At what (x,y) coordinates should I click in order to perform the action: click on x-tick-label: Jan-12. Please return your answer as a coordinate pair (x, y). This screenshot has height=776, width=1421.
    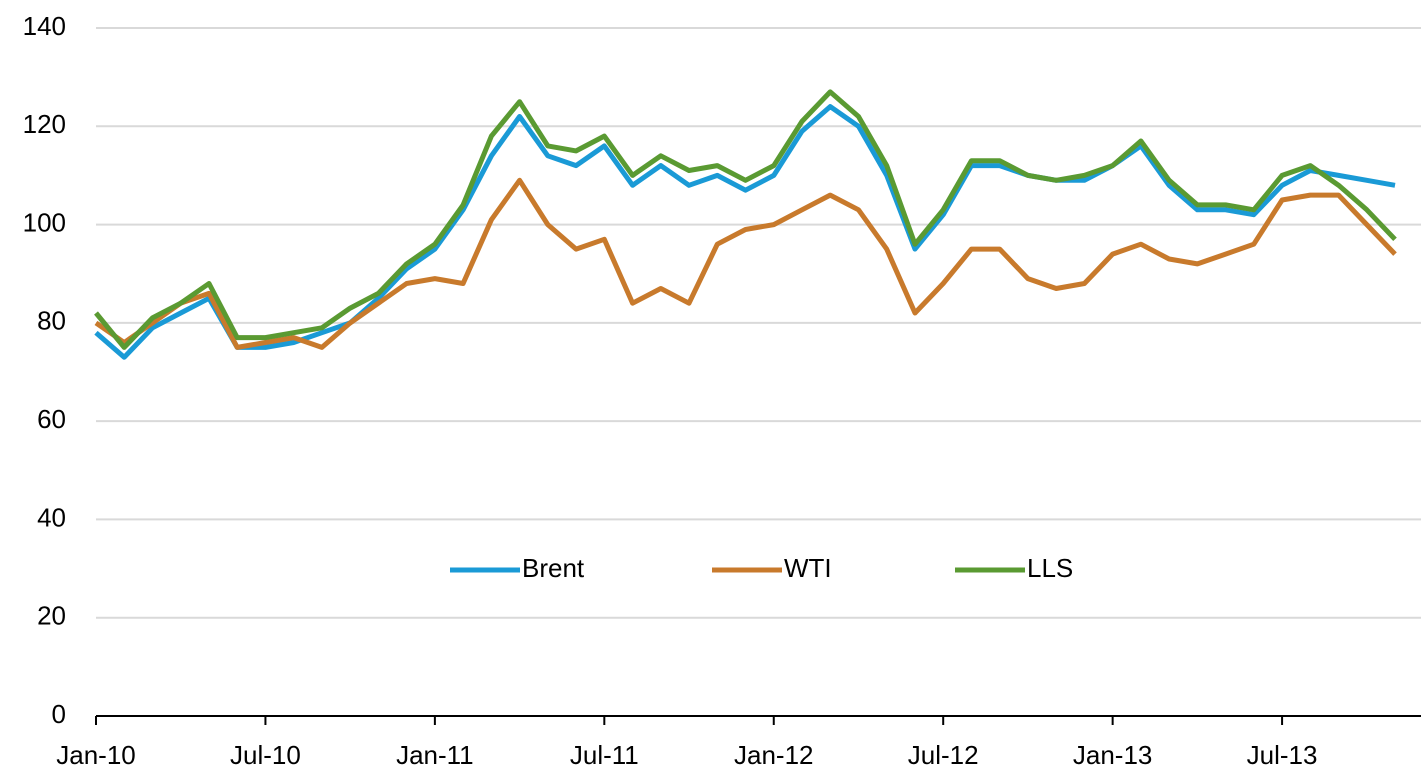
    Looking at the image, I should click on (774, 755).